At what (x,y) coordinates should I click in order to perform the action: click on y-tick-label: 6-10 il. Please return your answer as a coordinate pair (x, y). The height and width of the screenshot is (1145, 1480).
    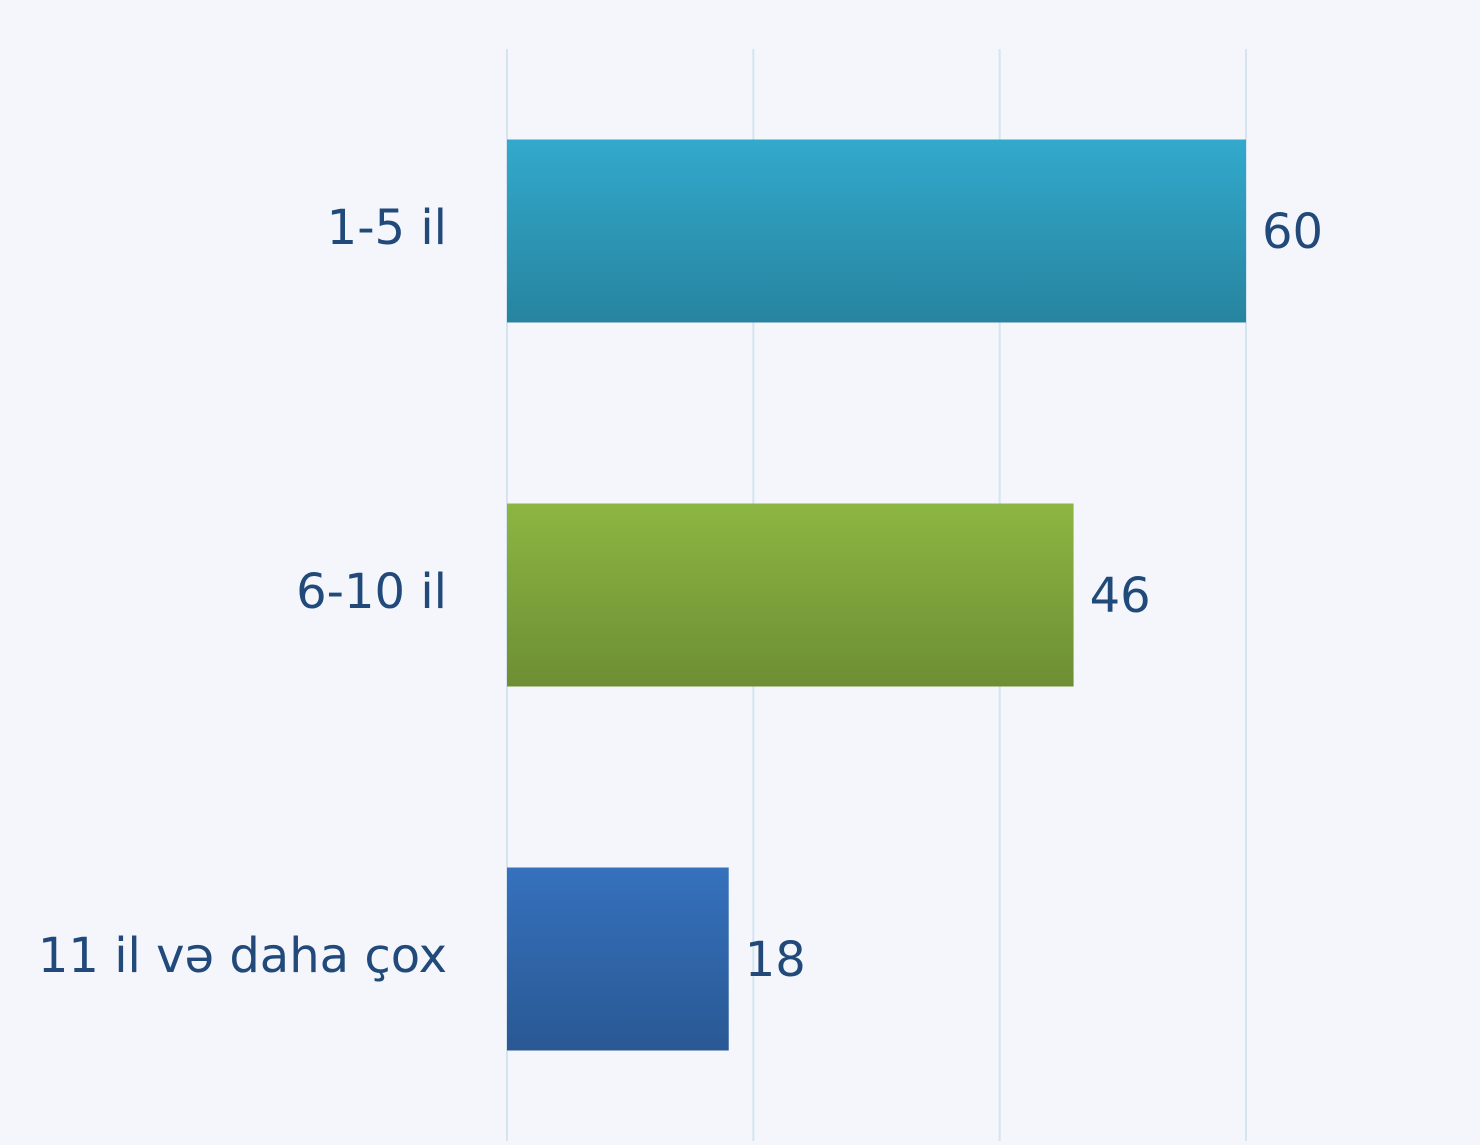
    Looking at the image, I should click on (371, 592).